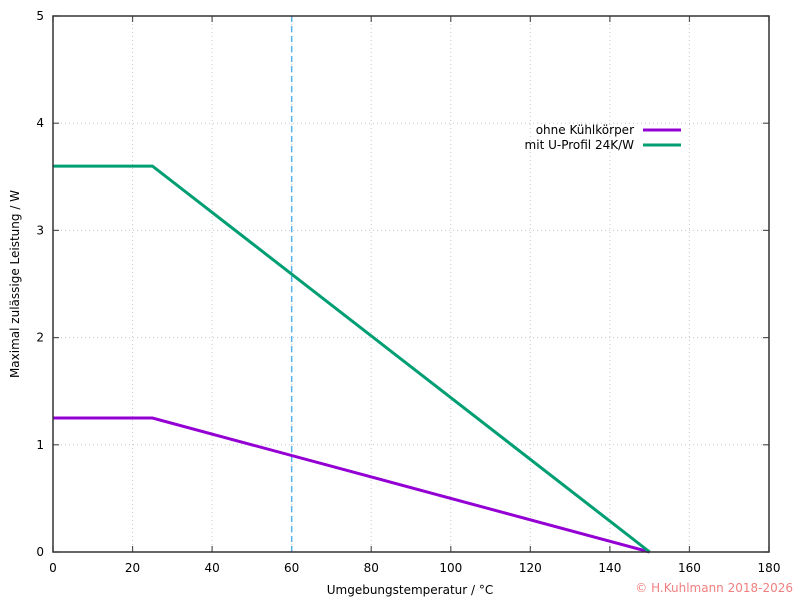  I want to click on x-tick-label: 180, so click(769, 568).